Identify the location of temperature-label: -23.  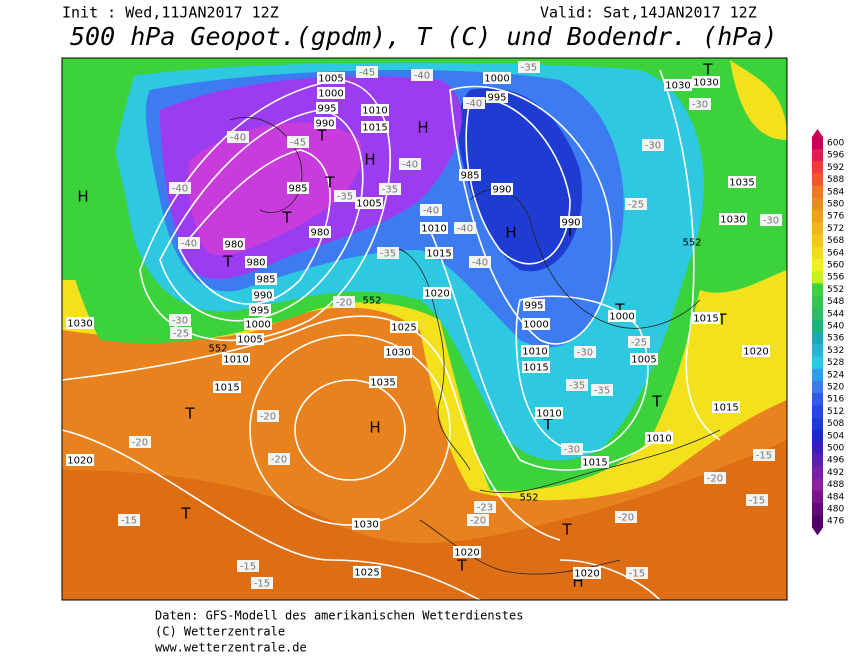
(485, 508).